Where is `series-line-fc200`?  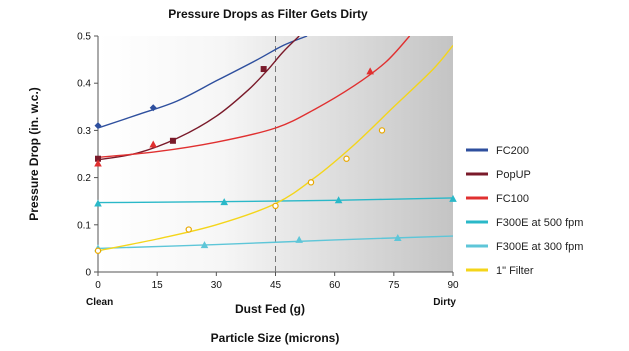
series-line-fc200 is located at coordinates (203, 82).